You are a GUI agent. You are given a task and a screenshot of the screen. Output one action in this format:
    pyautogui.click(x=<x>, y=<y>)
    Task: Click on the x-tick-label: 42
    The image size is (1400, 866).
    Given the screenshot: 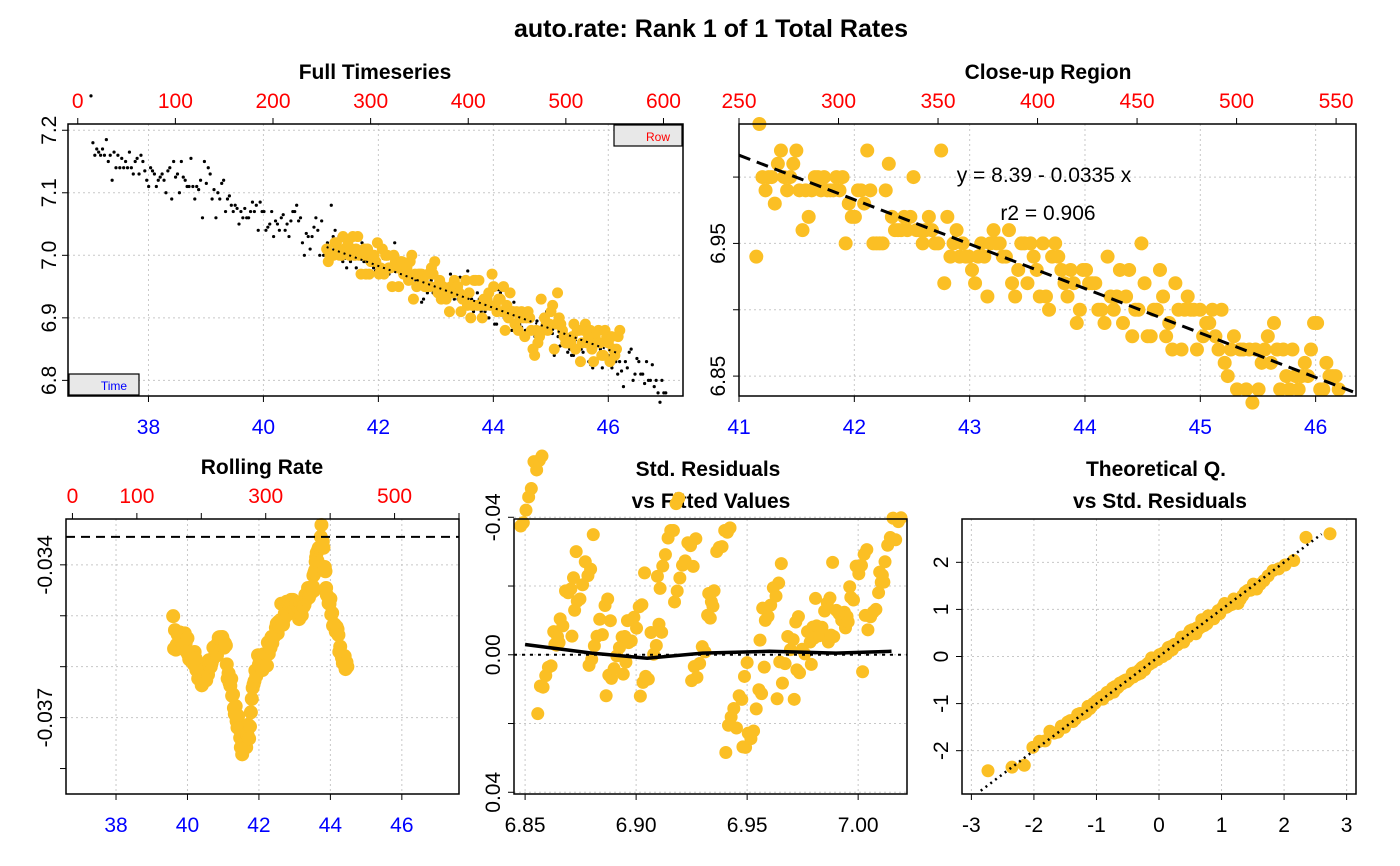 What is the action you would take?
    pyautogui.click(x=258, y=825)
    